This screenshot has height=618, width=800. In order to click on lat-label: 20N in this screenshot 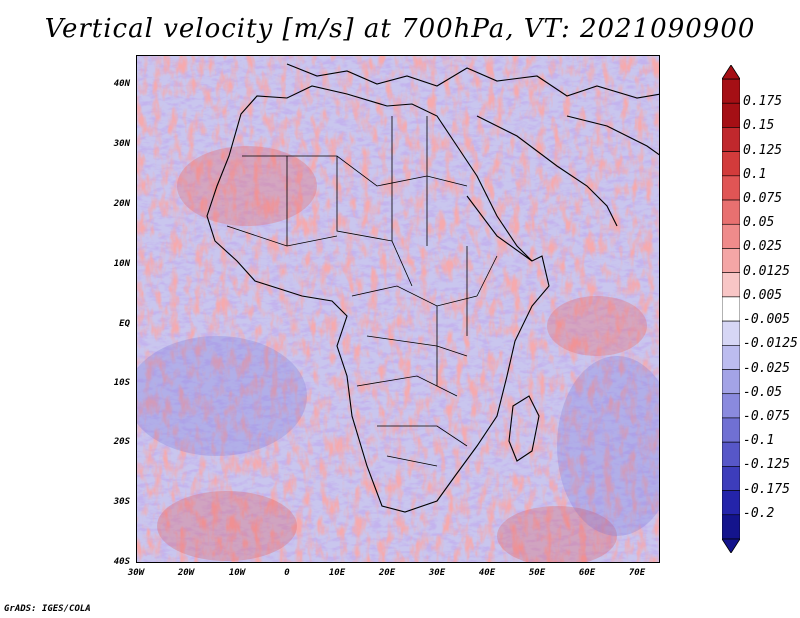, I will do `click(121, 204)`.